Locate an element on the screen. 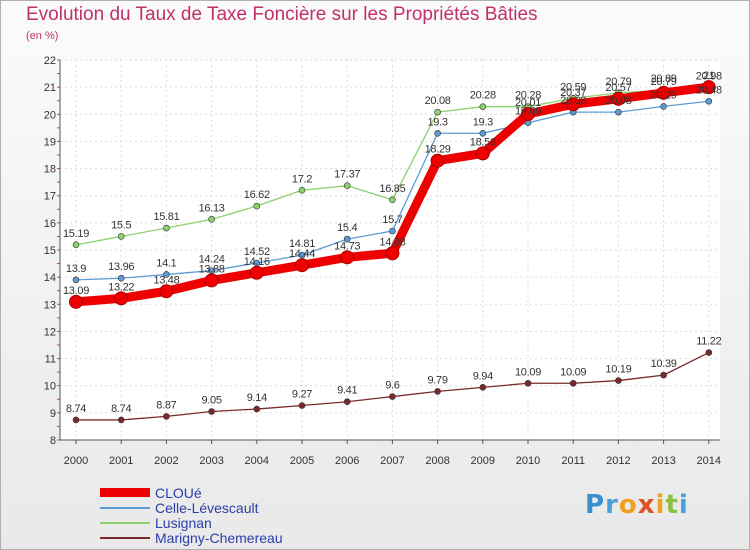 This screenshot has width=750, height=550. data-label: 20.48 is located at coordinates (709, 90).